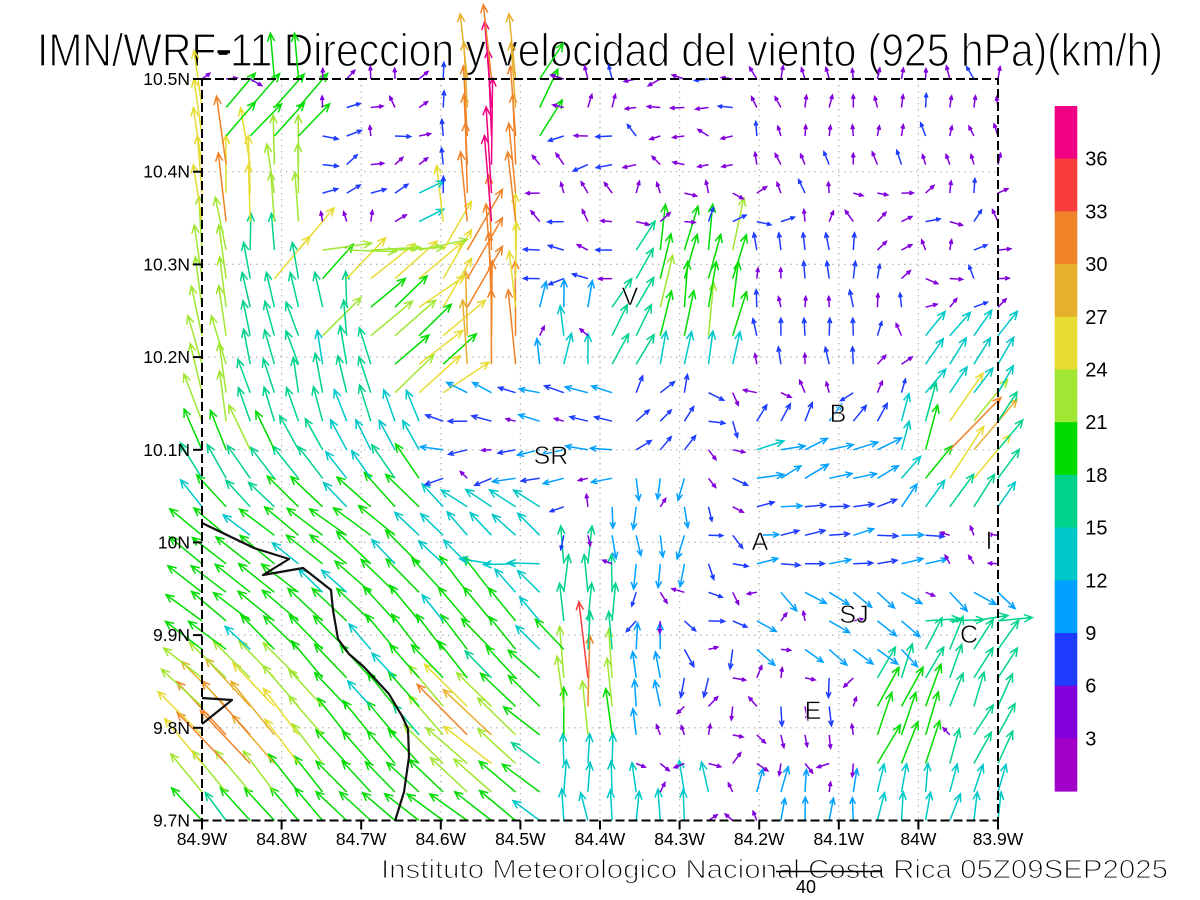 The height and width of the screenshot is (900, 1200). Describe the element at coordinates (441, 839) in the screenshot. I see `svg-text: 84.6W` at that location.